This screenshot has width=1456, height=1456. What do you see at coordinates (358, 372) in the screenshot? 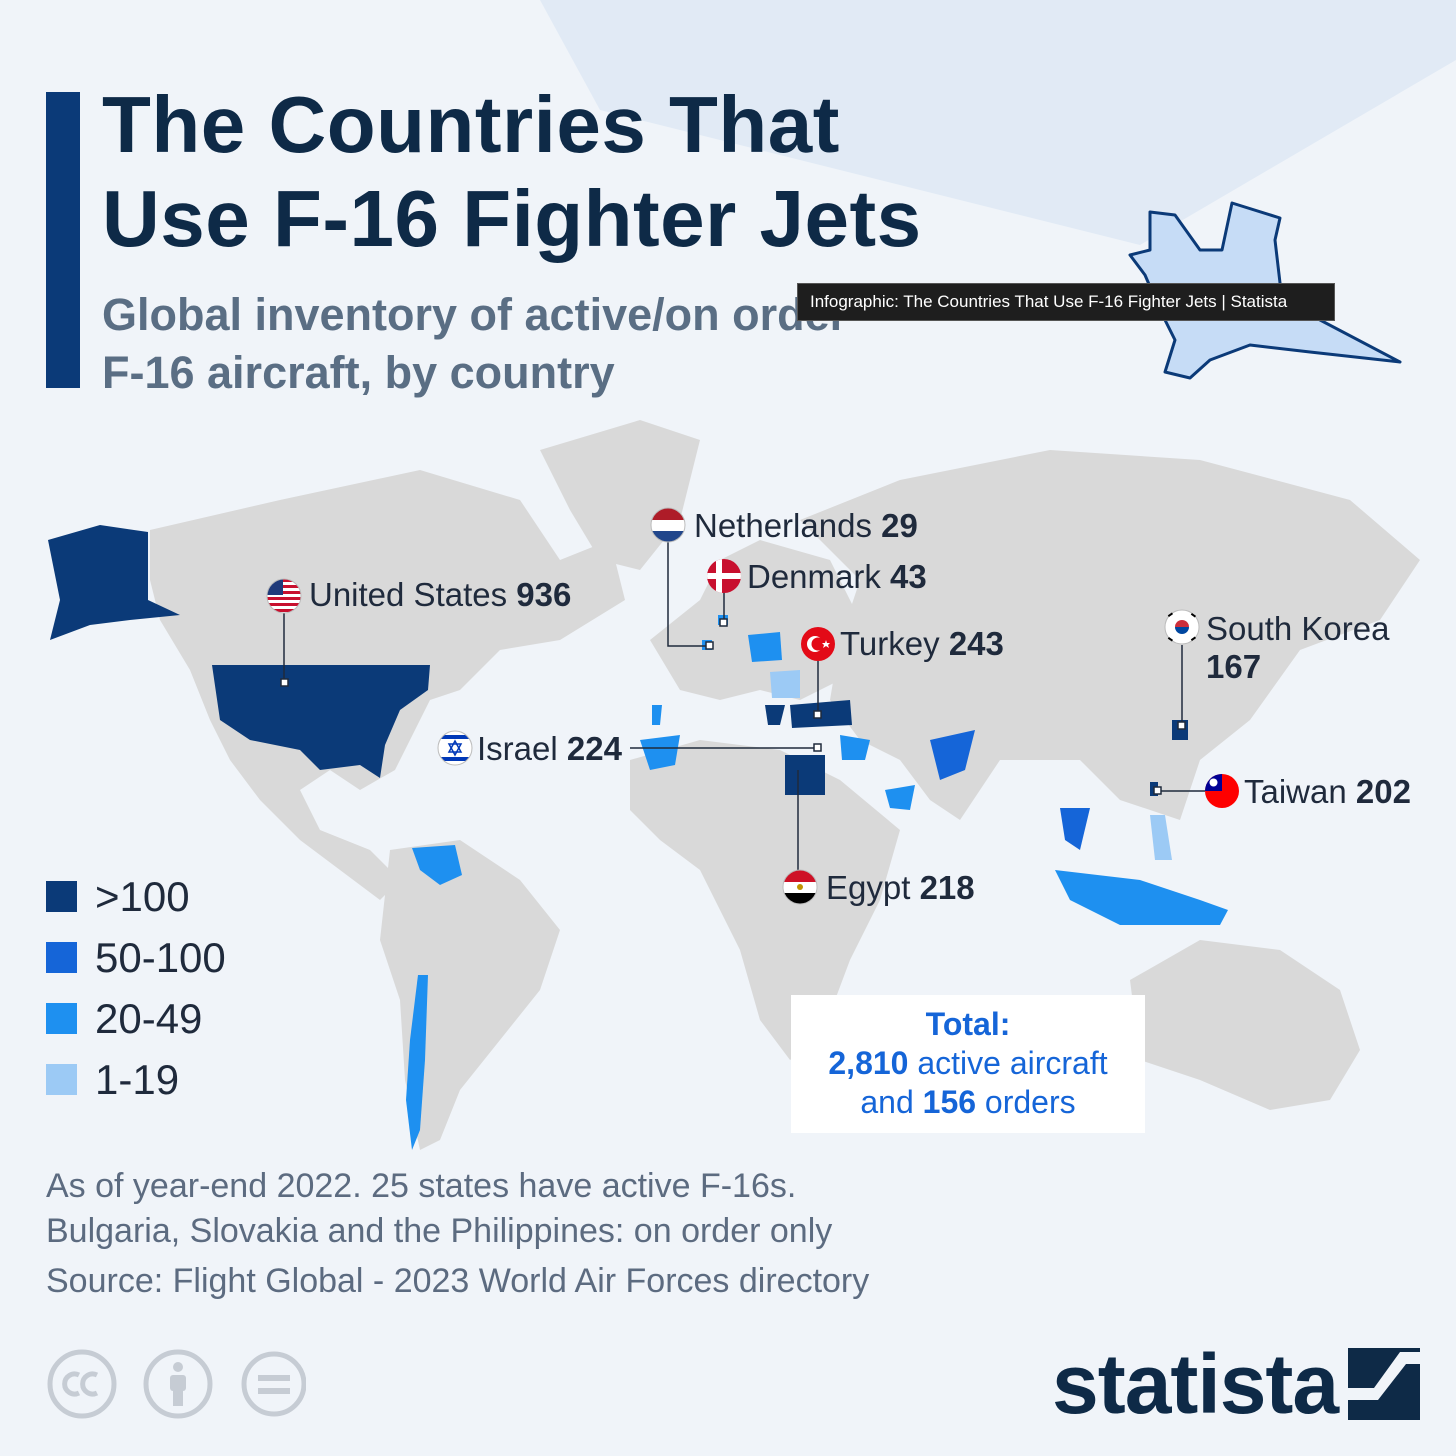
I see `subtitle-line-2: F-16 aircraft, by country` at bounding box center [358, 372].